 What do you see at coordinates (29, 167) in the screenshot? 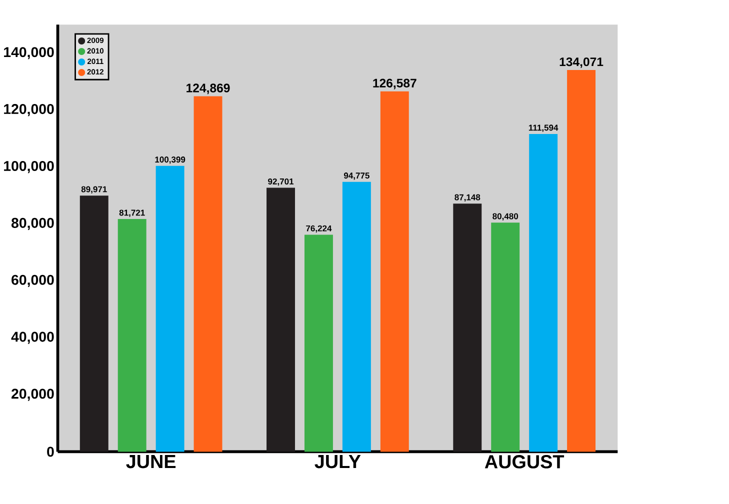
I see `y-tick-label: 100,000` at bounding box center [29, 167].